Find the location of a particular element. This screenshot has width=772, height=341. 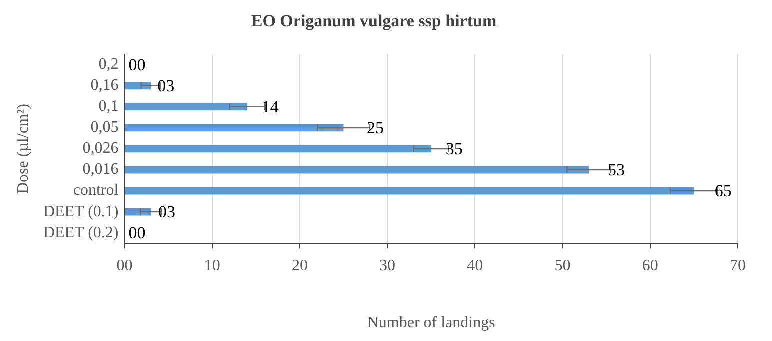

x-tick-label: 10 is located at coordinates (212, 265).